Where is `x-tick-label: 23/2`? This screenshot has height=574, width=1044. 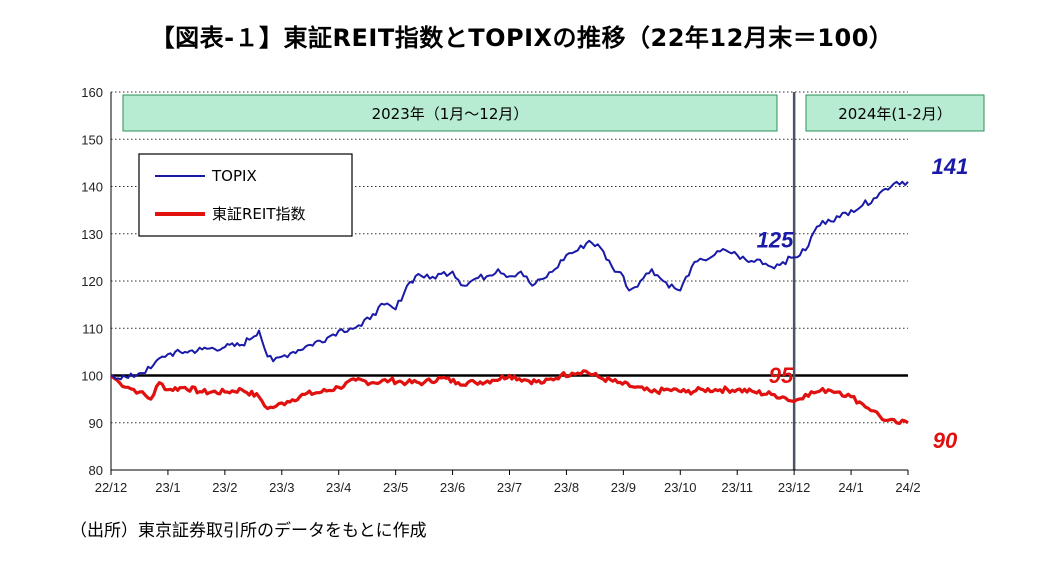
x-tick-label: 23/2 is located at coordinates (224, 487).